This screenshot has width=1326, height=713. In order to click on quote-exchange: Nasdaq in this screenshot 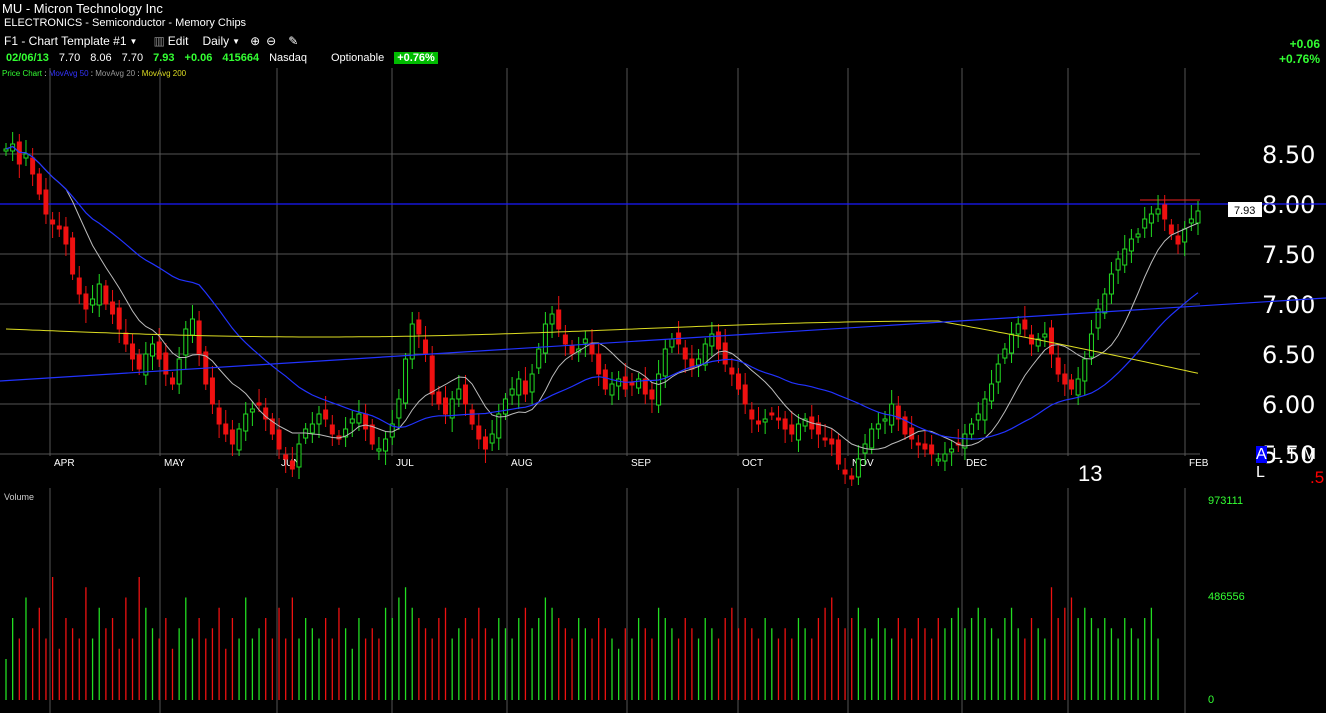, I will do `click(288, 58)`.